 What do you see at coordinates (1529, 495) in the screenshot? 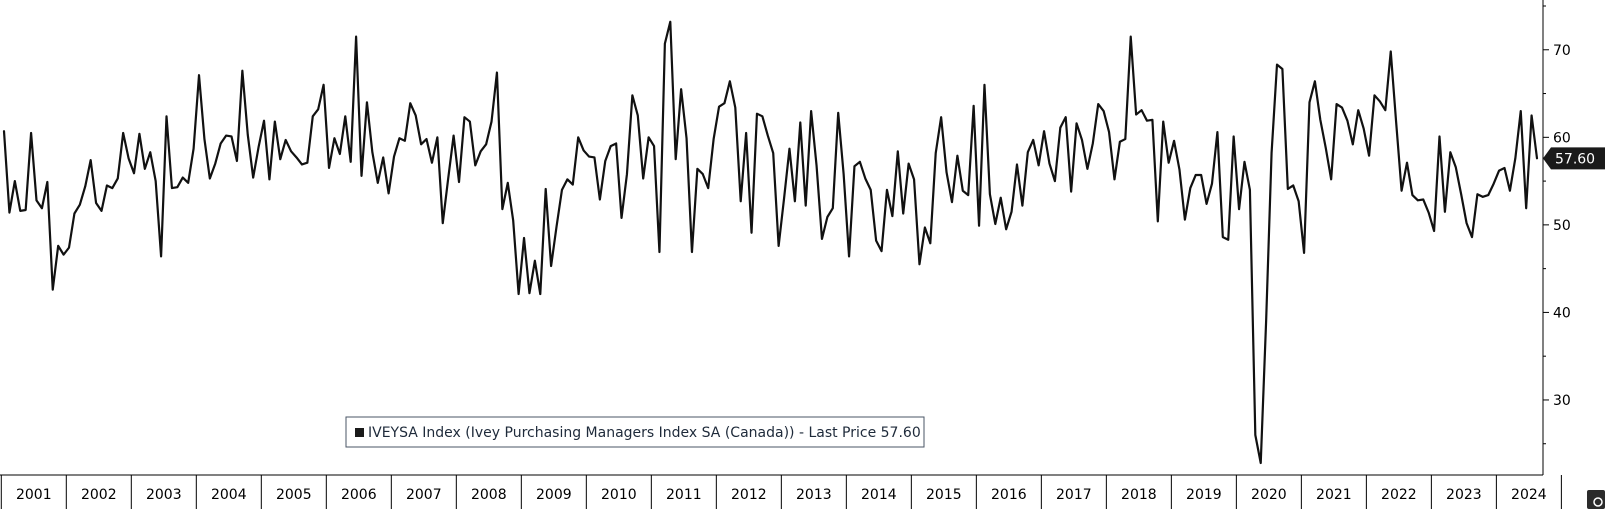
I see `x-tick-label: 2024` at bounding box center [1529, 495].